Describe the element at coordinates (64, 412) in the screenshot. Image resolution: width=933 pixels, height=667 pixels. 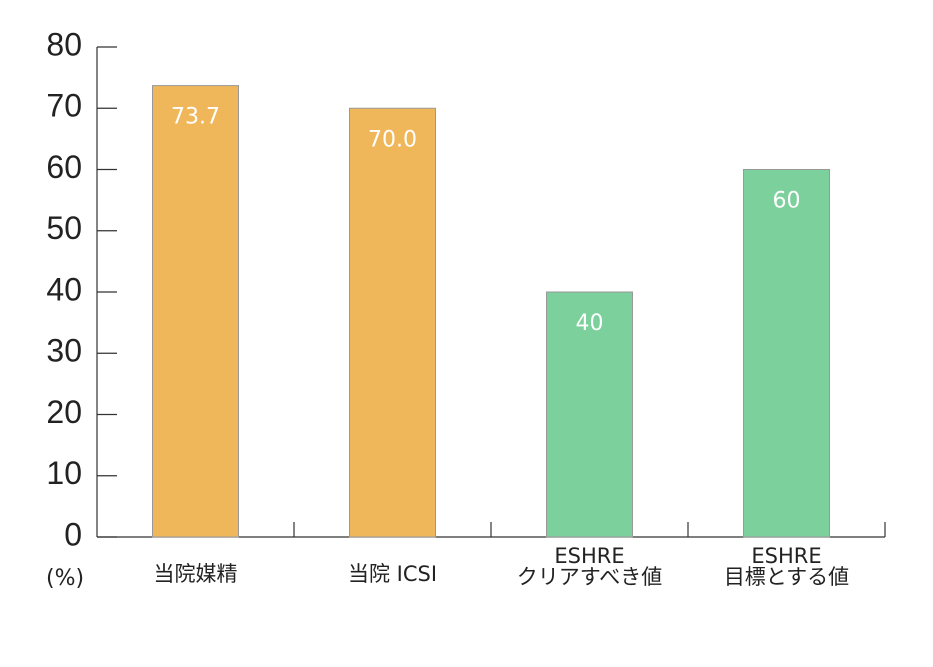
I see `y-tick-label: 20` at that location.